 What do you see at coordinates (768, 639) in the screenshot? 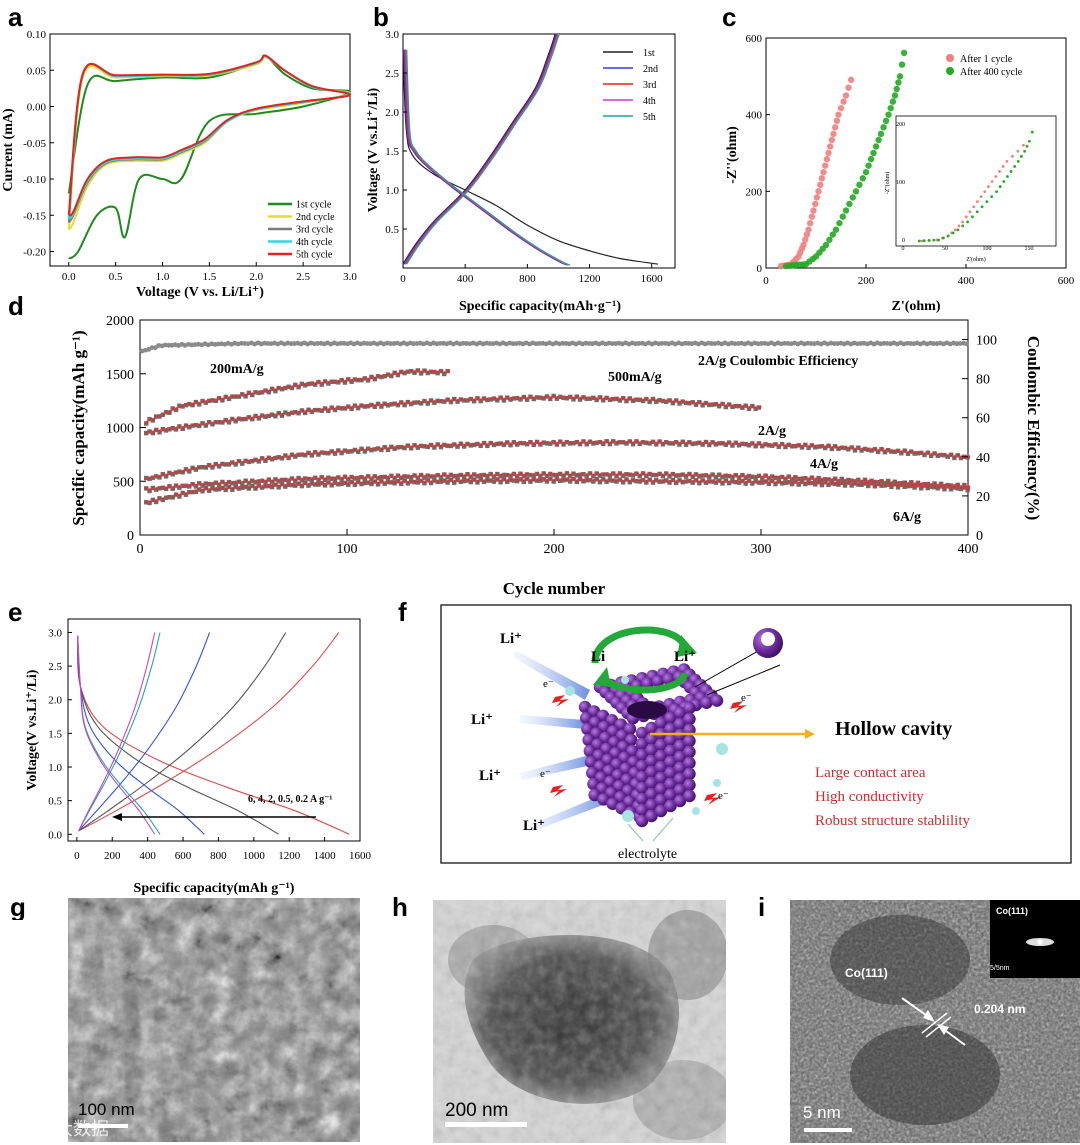
I see `cavity-icon` at bounding box center [768, 639].